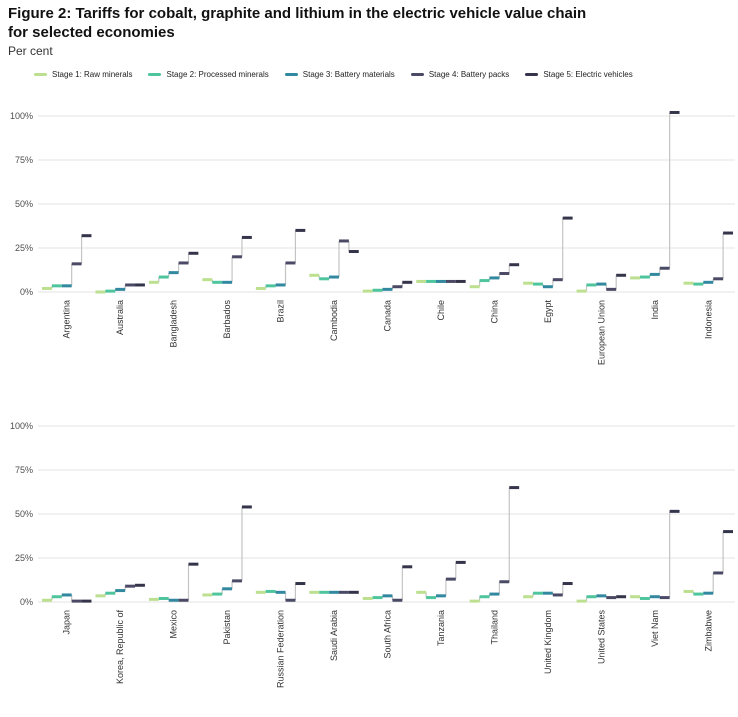 The width and height of the screenshot is (738, 717). Describe the element at coordinates (494, 312) in the screenshot. I see `x-category-label: China` at that location.